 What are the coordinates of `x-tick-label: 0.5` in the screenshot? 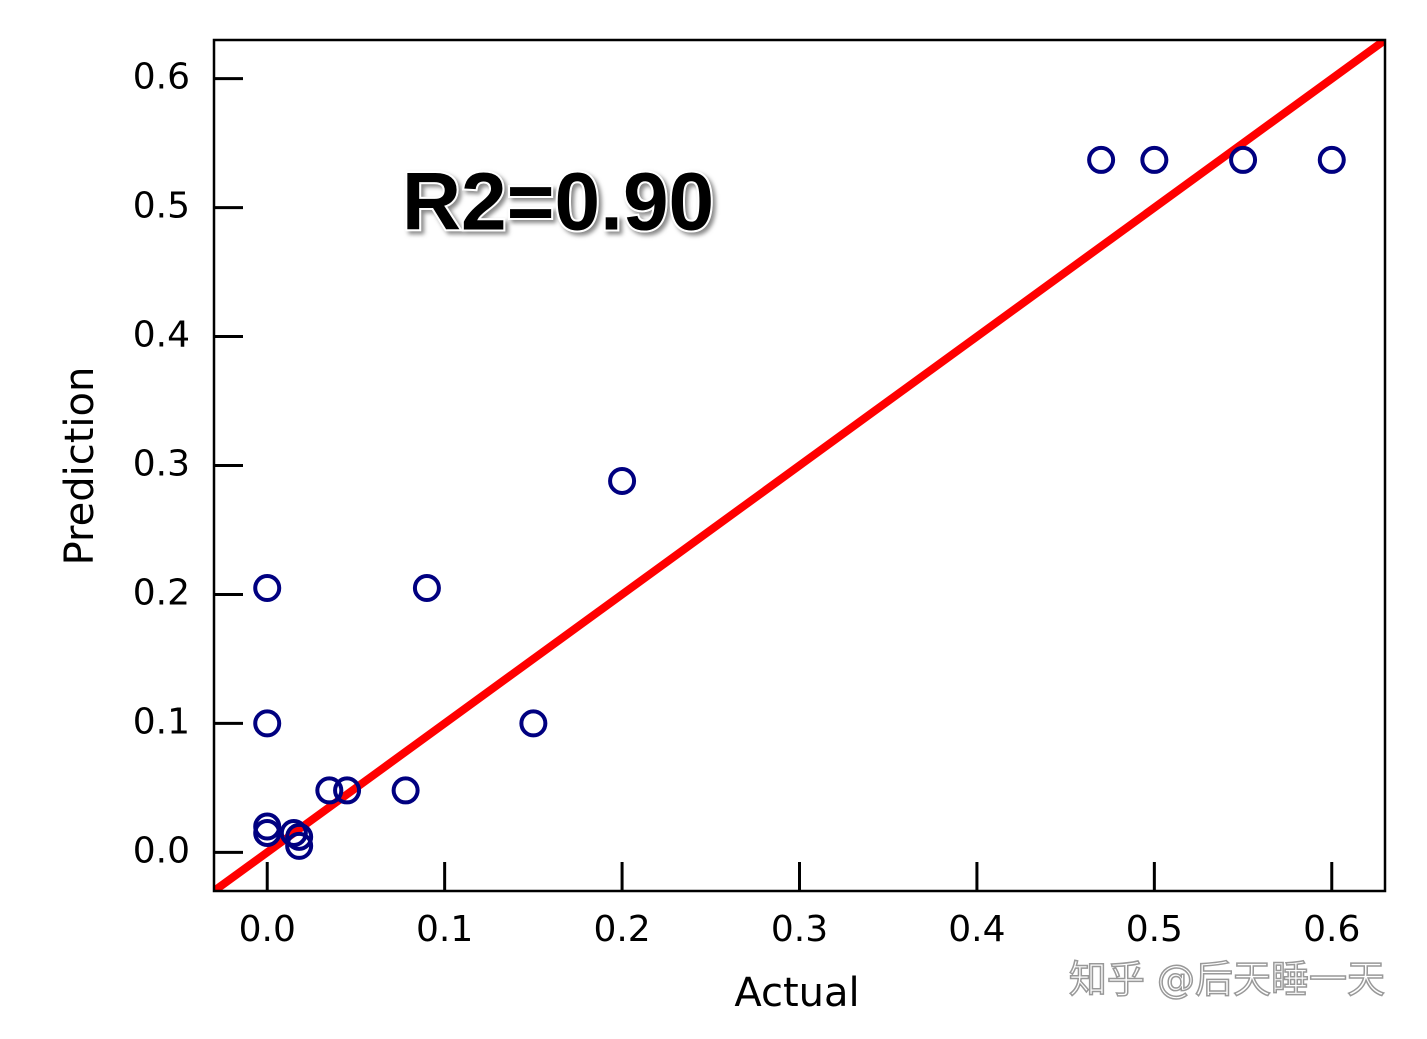 It's located at (1154, 929).